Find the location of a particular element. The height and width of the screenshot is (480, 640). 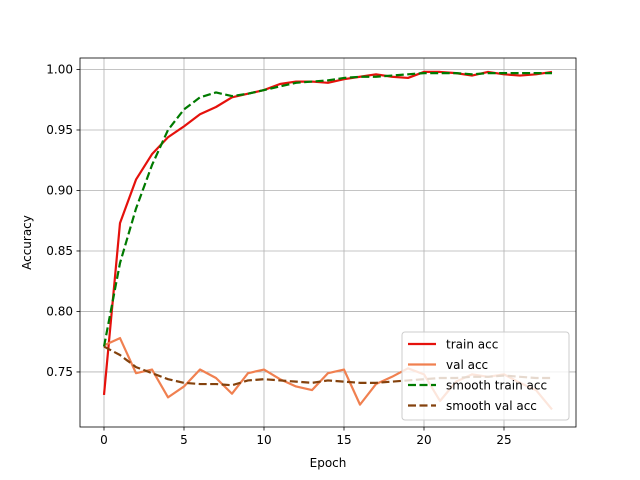

y-tick-label: 0.80 is located at coordinates (59, 311).